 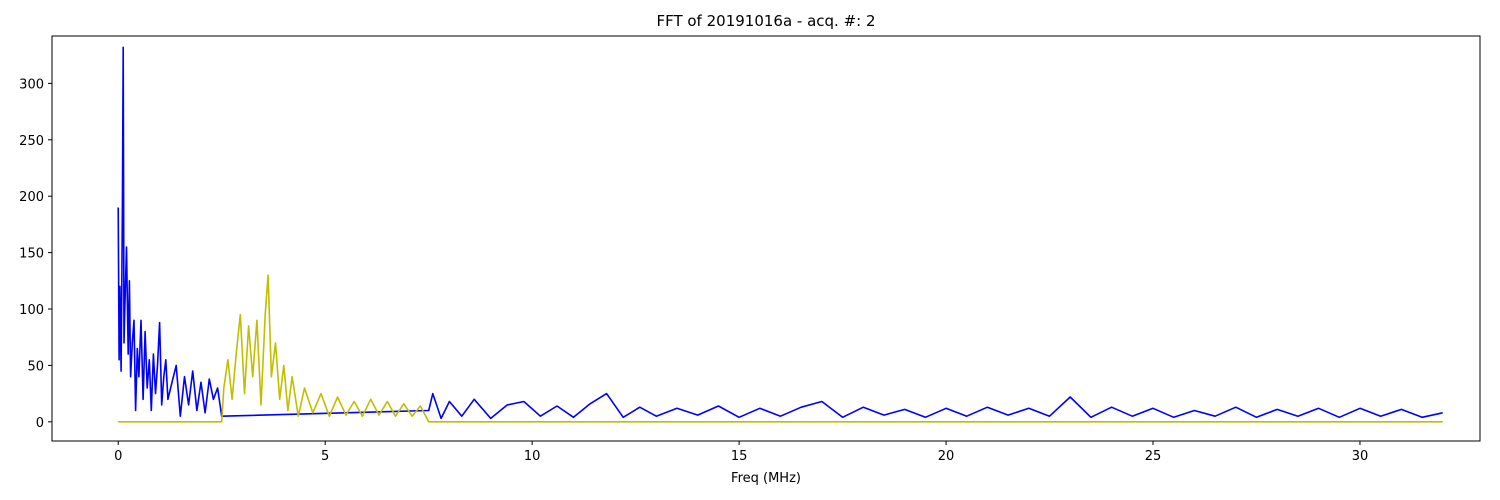 I want to click on y-axis-ticks: 0 50 100 150 200 250 300, so click(x=35, y=254).